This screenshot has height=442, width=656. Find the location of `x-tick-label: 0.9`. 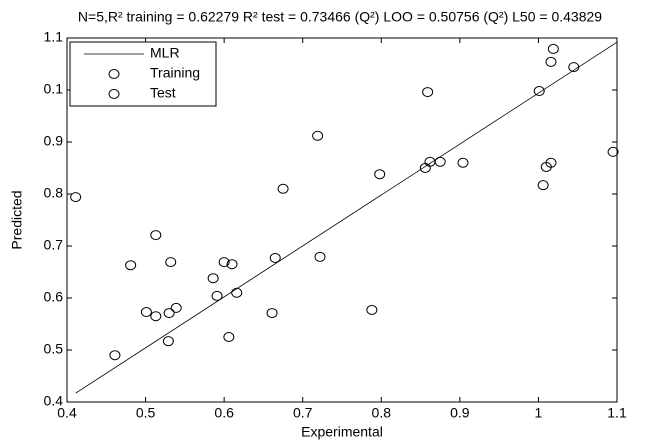

x-tick-label: 0.9 is located at coordinates (460, 413).